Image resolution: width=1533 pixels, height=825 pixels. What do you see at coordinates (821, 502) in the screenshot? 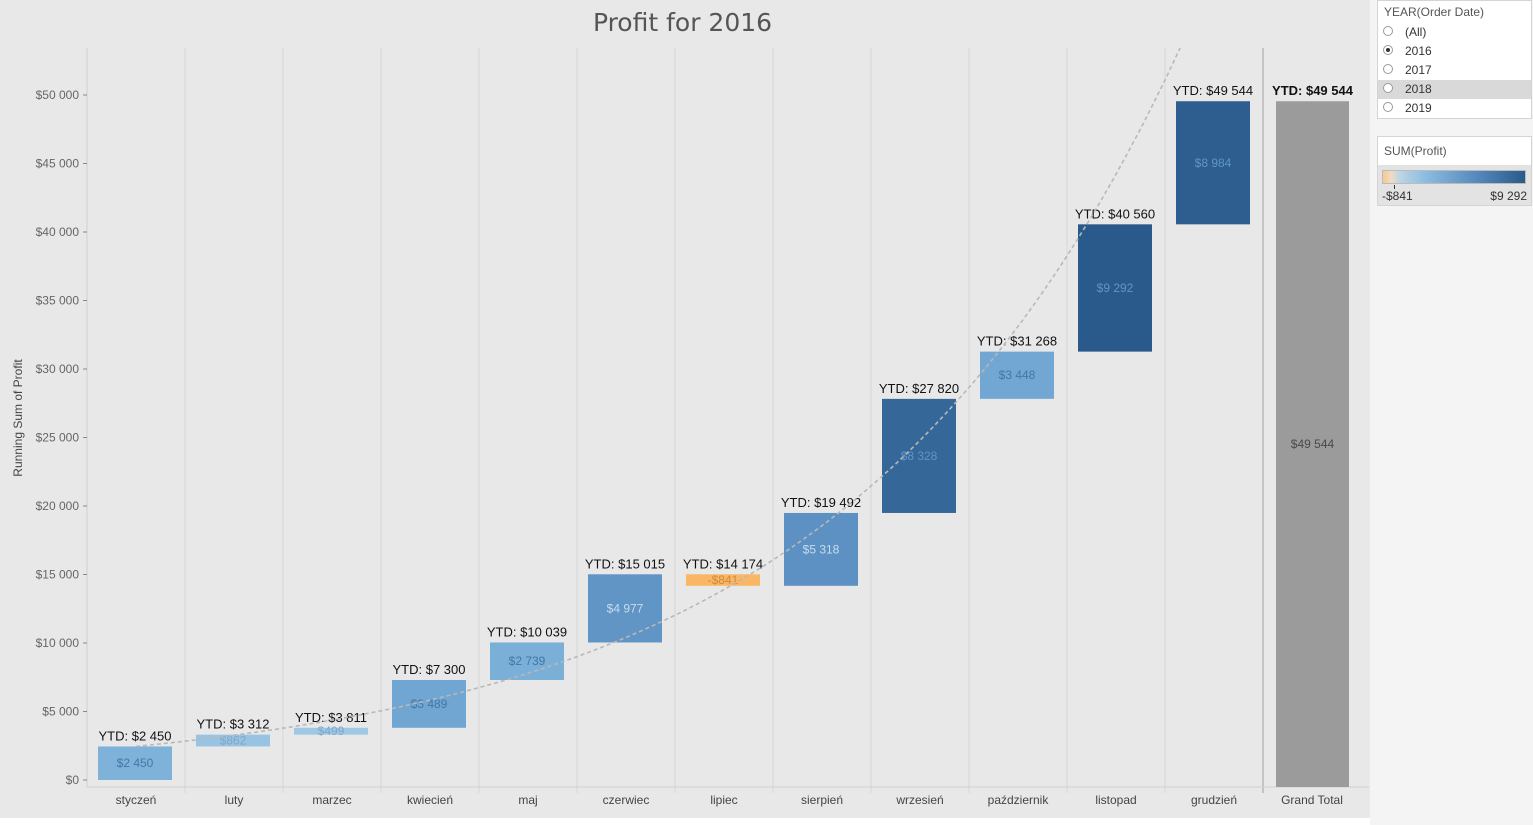
I see `ytd-label: YTD: $19 492` at bounding box center [821, 502].